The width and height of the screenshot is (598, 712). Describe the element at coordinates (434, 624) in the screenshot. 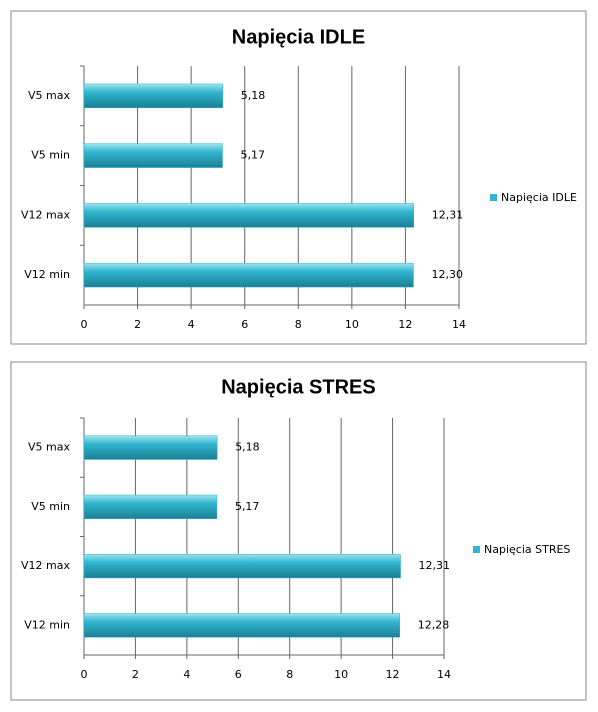

I see `value-label: 12,28` at that location.